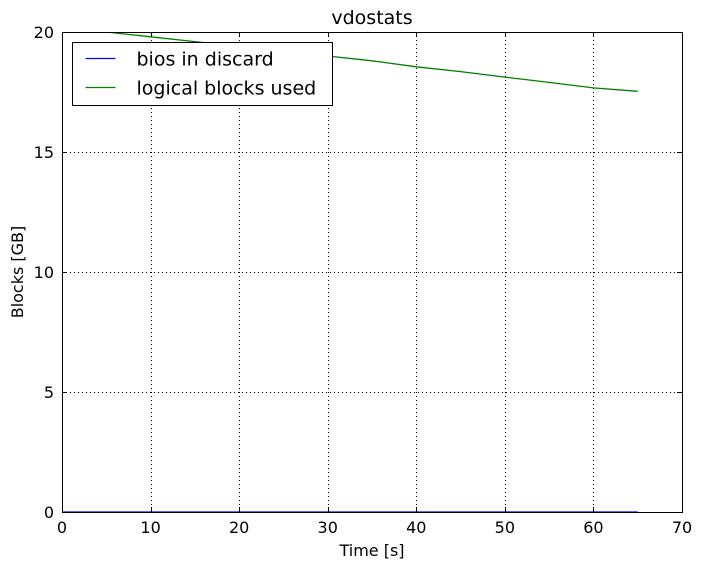  Describe the element at coordinates (682, 527) in the screenshot. I see `x-tick-label: 70` at that location.